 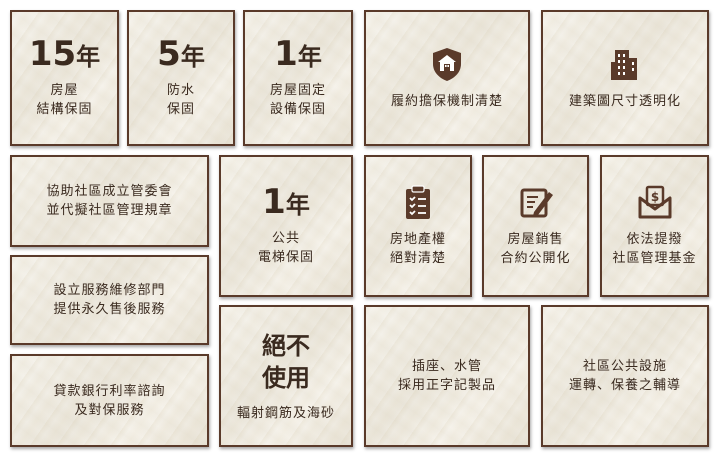 What do you see at coordinates (536, 202) in the screenshot?
I see `contract-pen-icon` at bounding box center [536, 202].